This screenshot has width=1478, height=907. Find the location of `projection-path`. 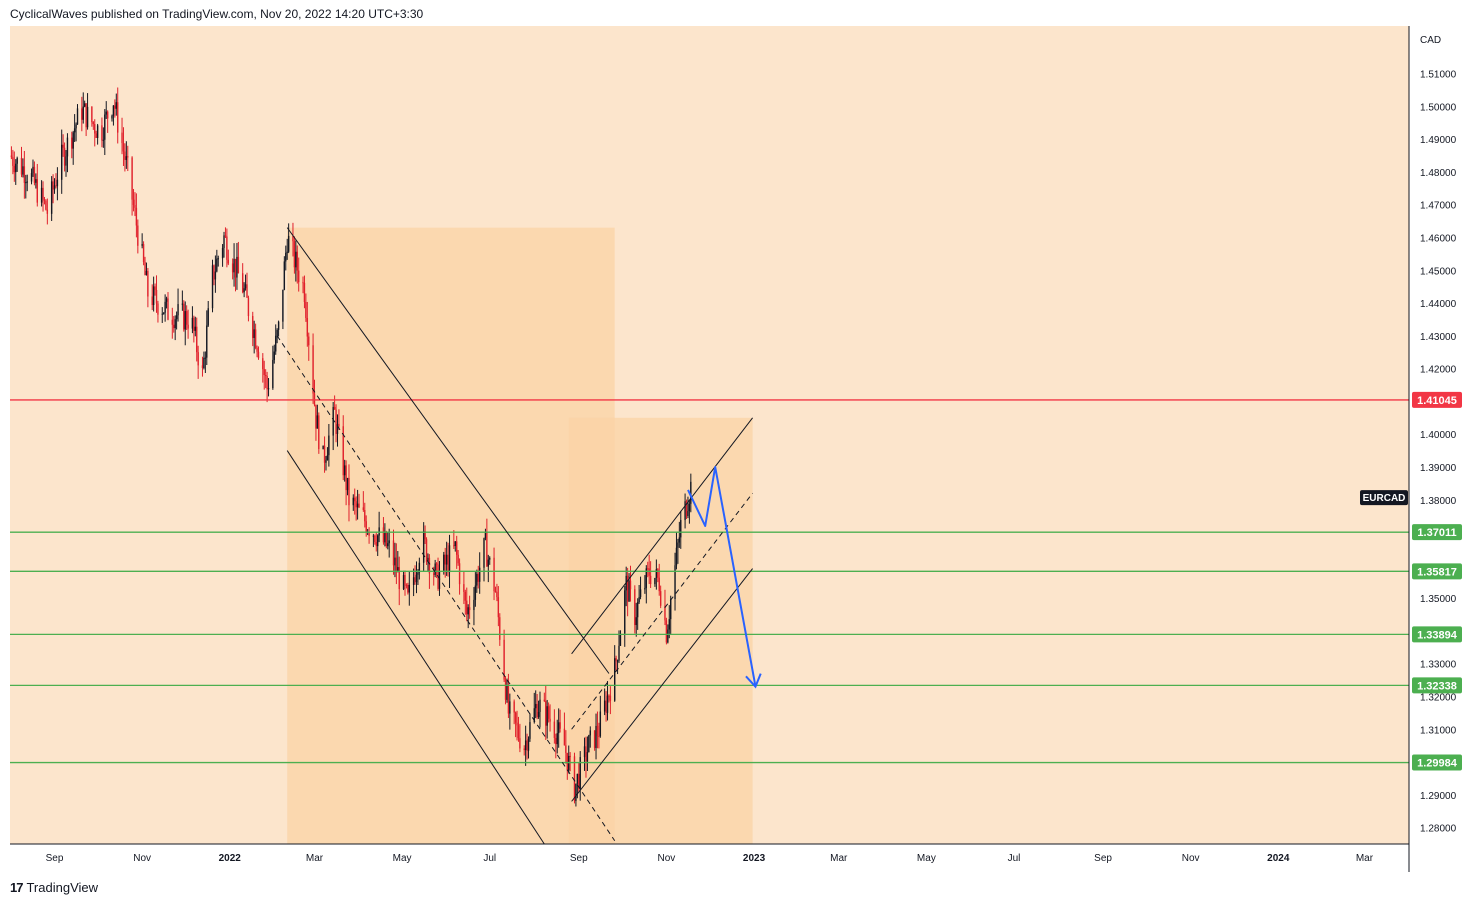

projection-path is located at coordinates (724, 577).